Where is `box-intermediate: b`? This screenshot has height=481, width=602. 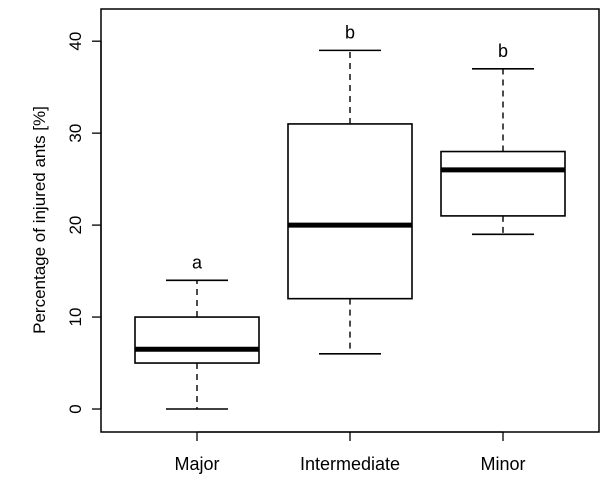 box-intermediate: b is located at coordinates (350, 188).